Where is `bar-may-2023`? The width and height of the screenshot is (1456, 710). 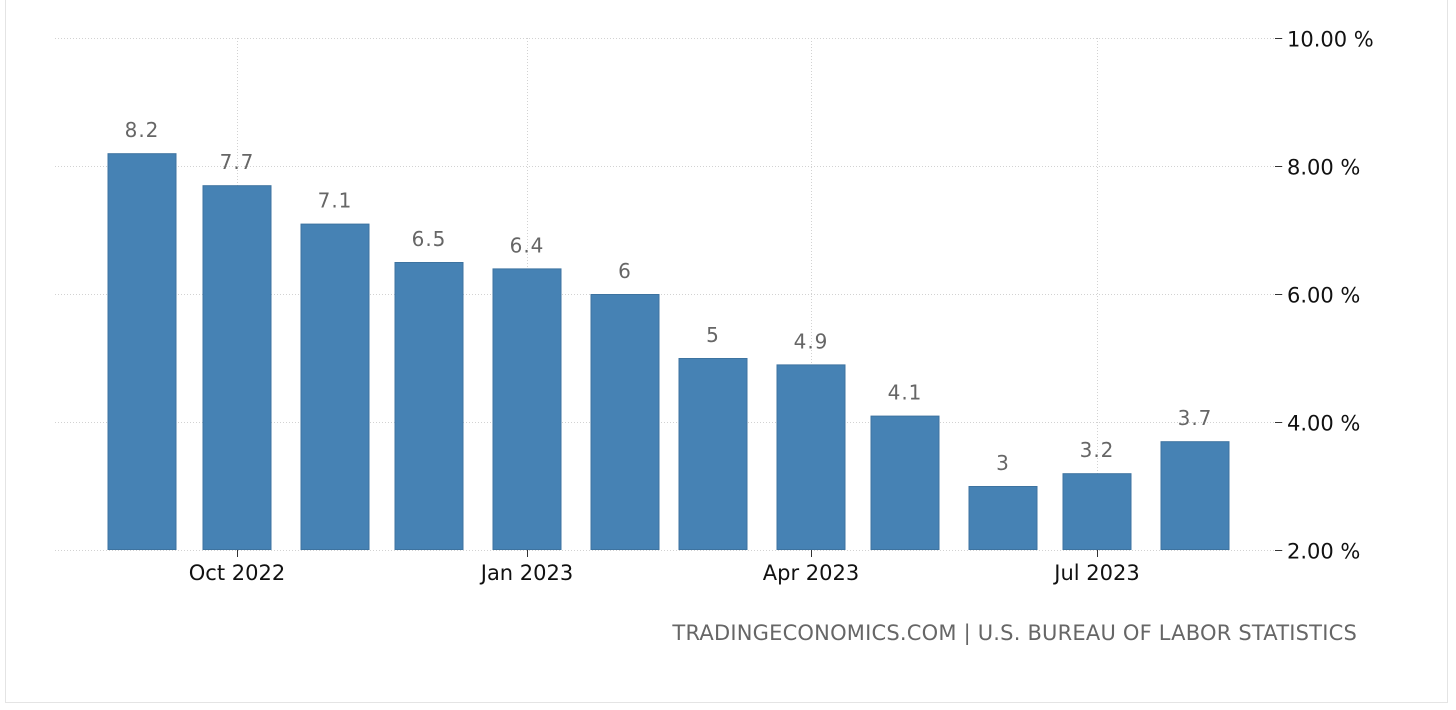
bar-may-2023 is located at coordinates (905, 482).